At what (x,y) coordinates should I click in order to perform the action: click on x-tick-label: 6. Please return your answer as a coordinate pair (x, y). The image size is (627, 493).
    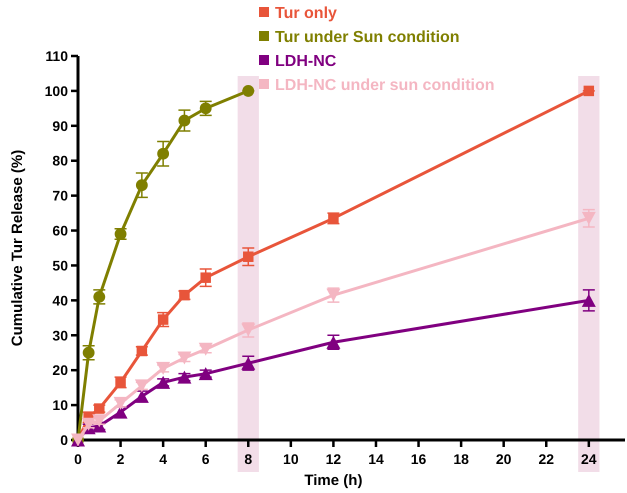
    Looking at the image, I should click on (206, 459).